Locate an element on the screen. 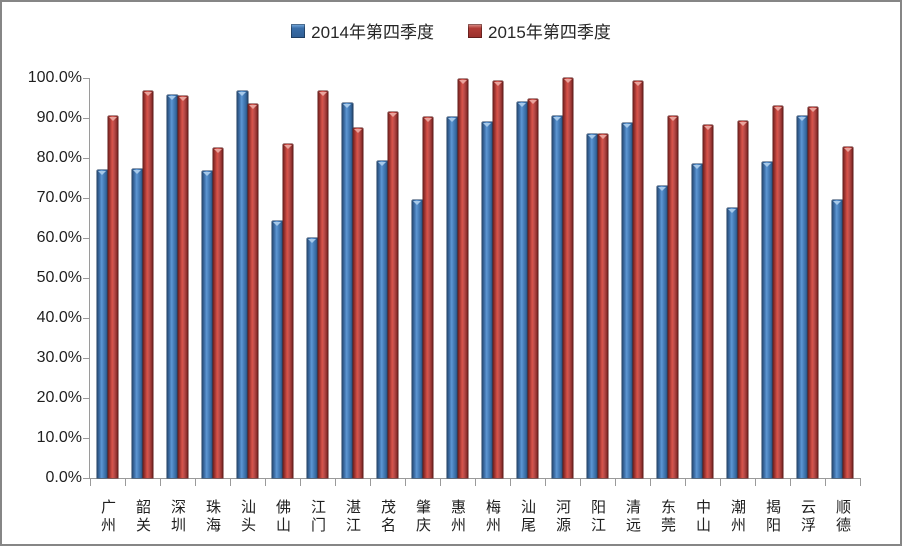  x-category-label: 河源 is located at coordinates (562, 517).